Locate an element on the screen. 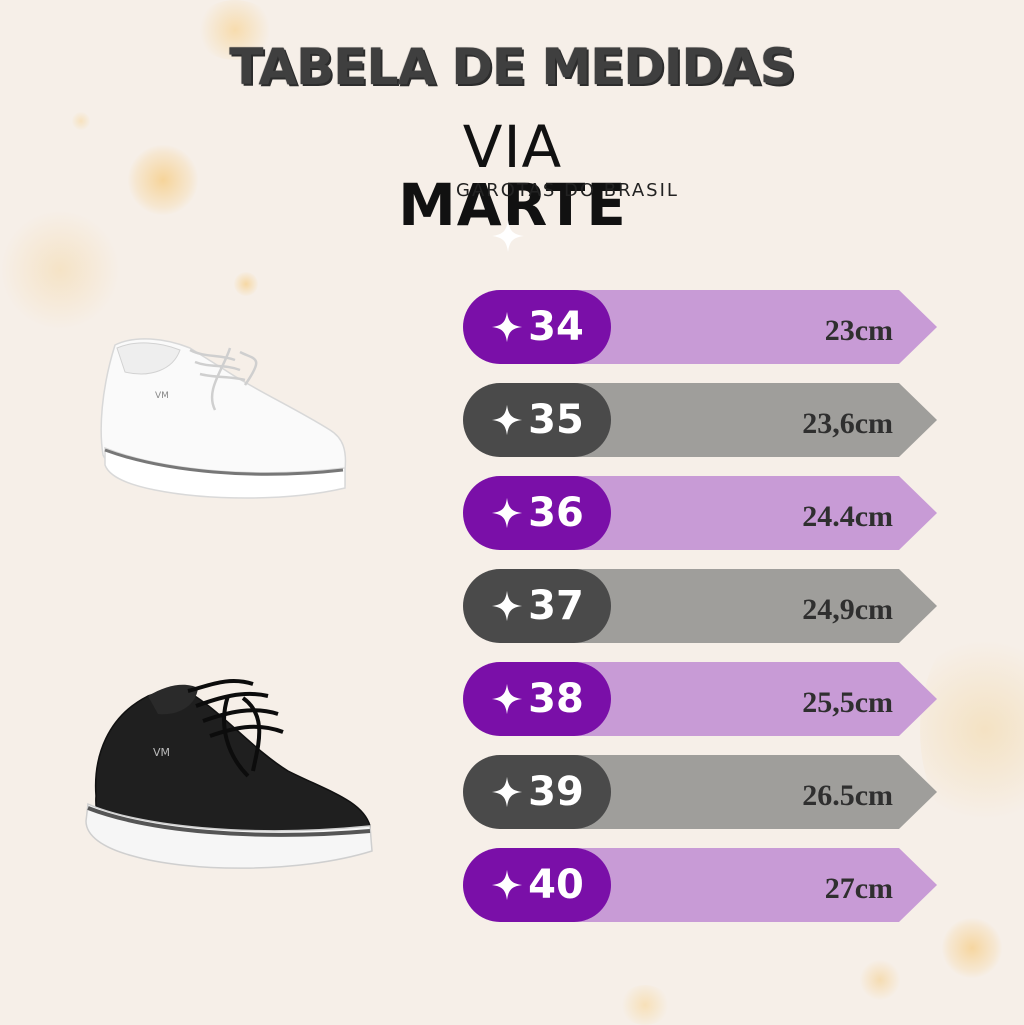 This screenshot has width=1024, height=1025. foot-length: 23,6cm is located at coordinates (847, 423).